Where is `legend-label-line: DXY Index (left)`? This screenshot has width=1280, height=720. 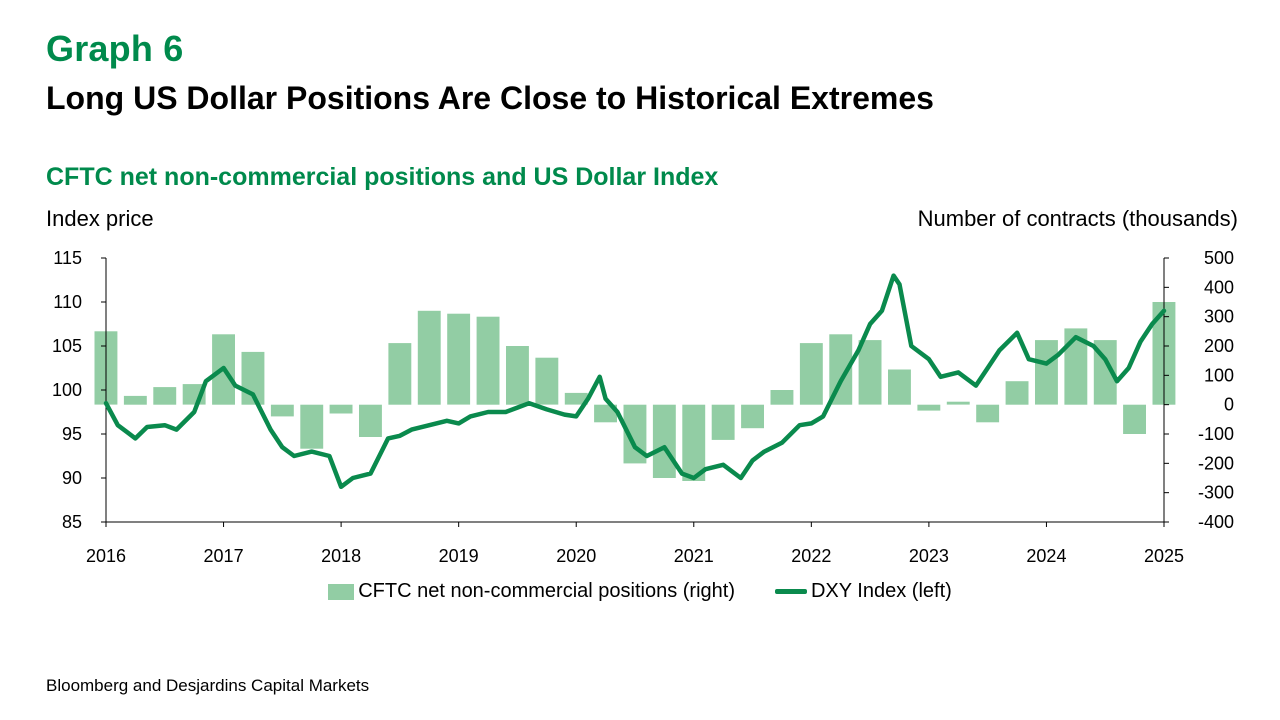 legend-label-line: DXY Index (left) is located at coordinates (881, 591).